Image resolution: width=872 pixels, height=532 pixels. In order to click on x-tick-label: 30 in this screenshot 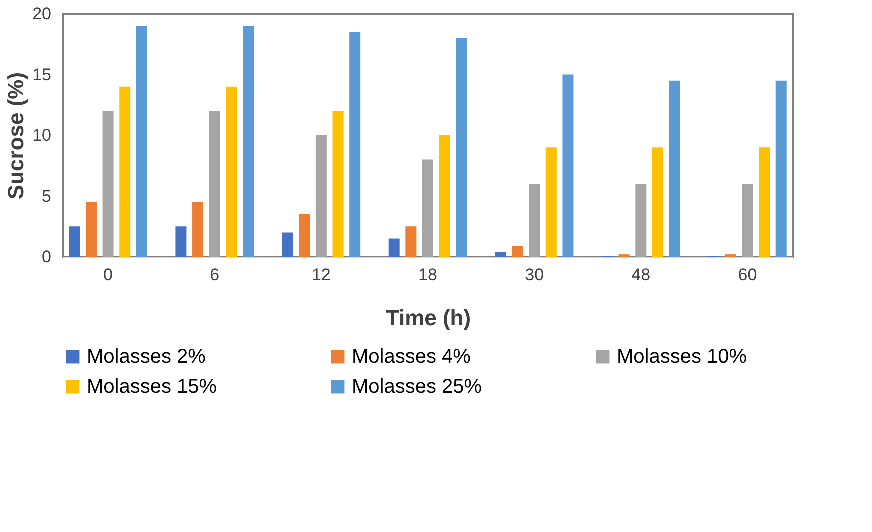, I will do `click(534, 275)`.